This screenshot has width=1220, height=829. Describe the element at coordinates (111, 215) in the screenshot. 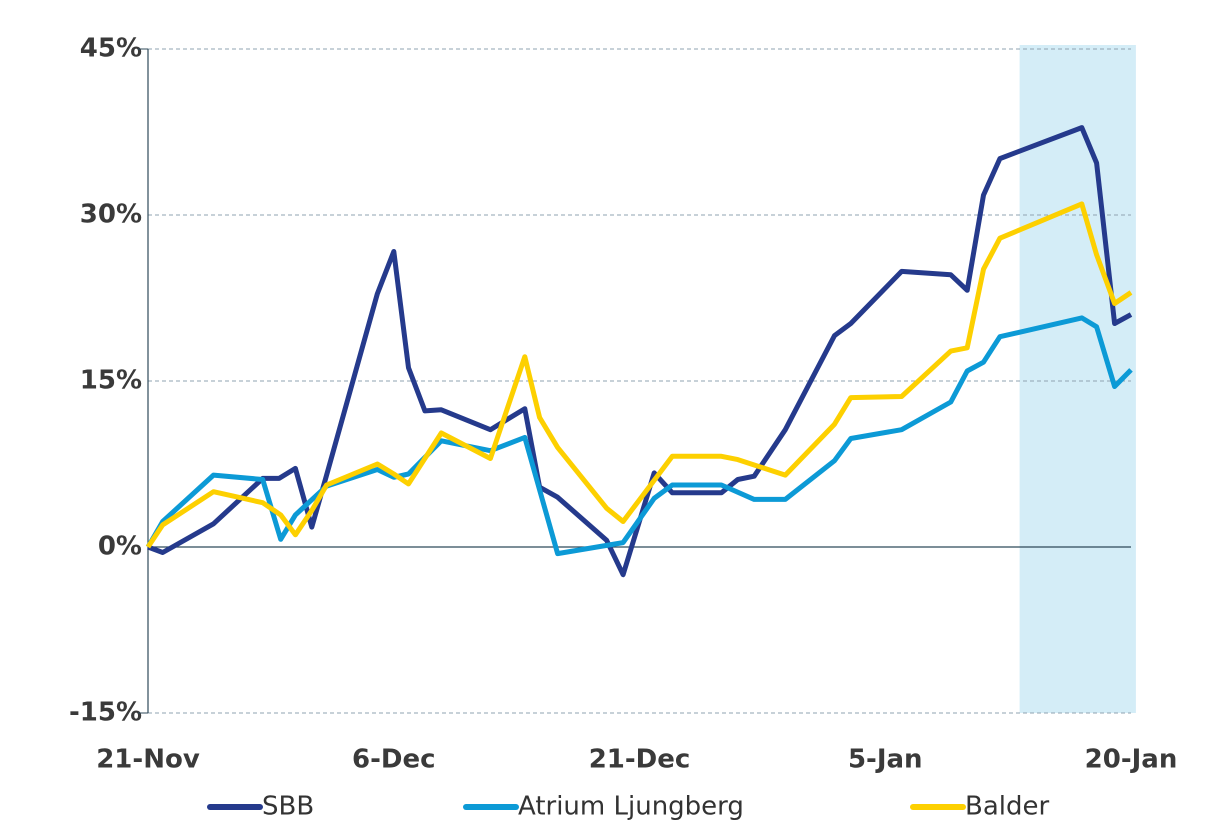

I see `y-tick-label: 30%` at that location.